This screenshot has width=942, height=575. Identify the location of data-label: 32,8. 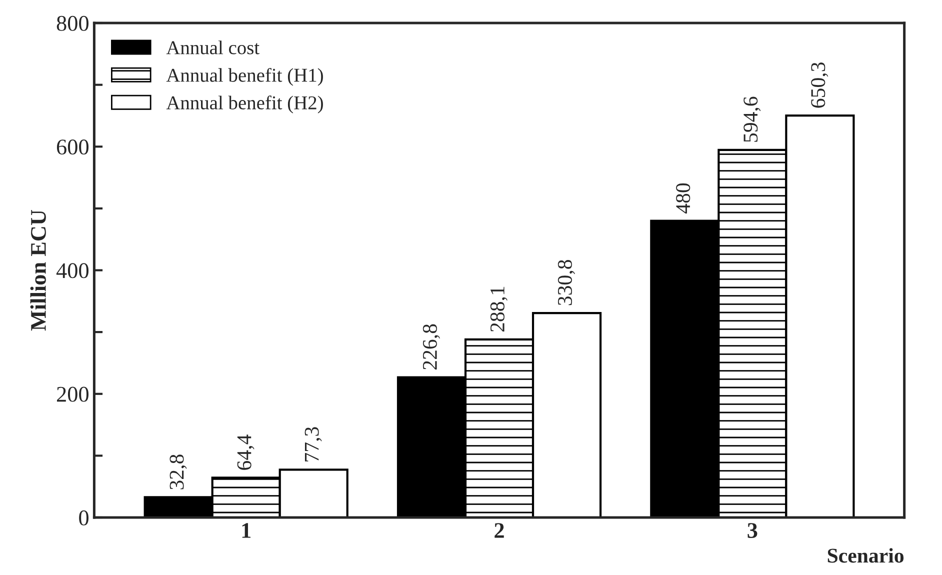
(178, 472).